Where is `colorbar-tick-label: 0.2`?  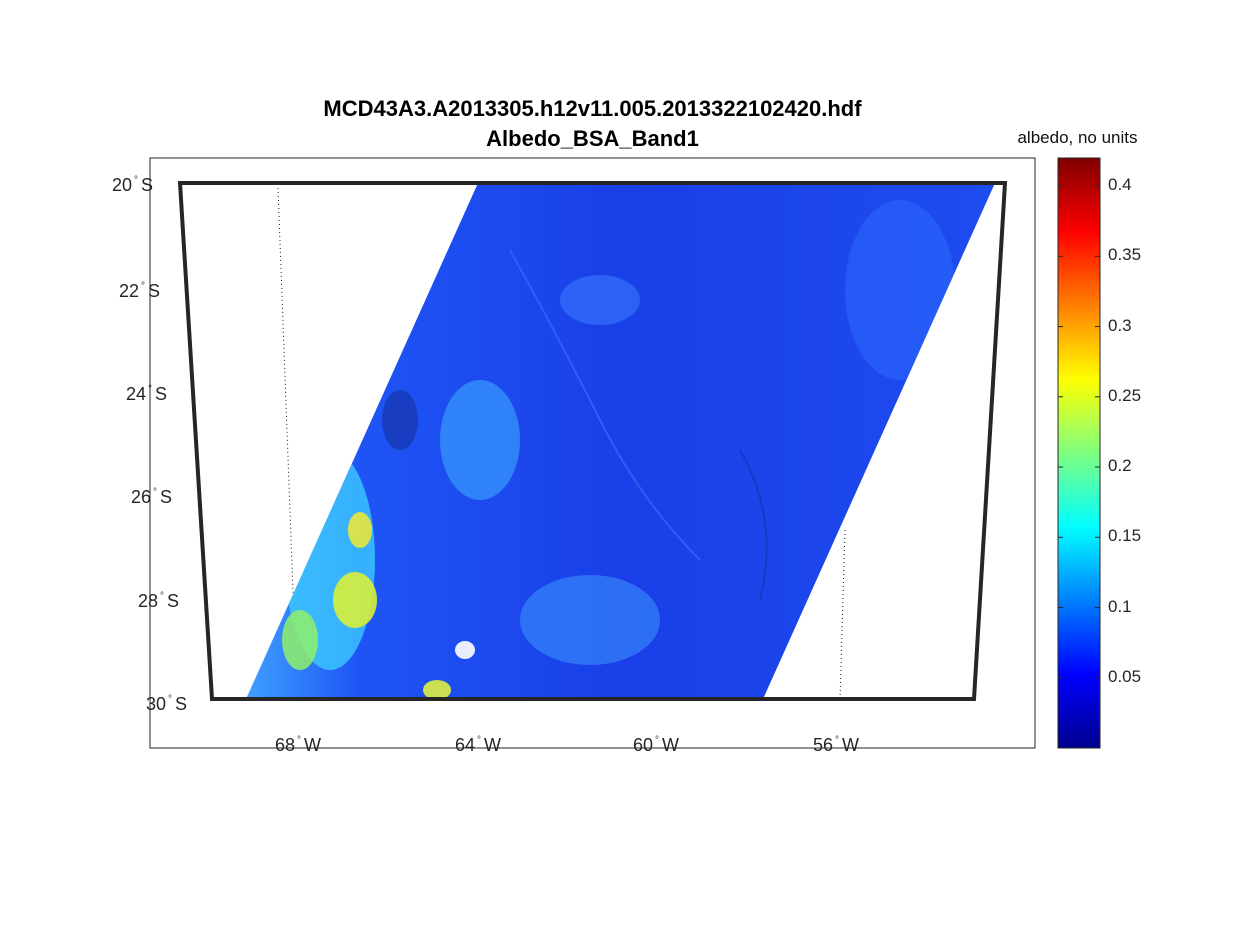
colorbar-tick-label: 0.2 is located at coordinates (1120, 466).